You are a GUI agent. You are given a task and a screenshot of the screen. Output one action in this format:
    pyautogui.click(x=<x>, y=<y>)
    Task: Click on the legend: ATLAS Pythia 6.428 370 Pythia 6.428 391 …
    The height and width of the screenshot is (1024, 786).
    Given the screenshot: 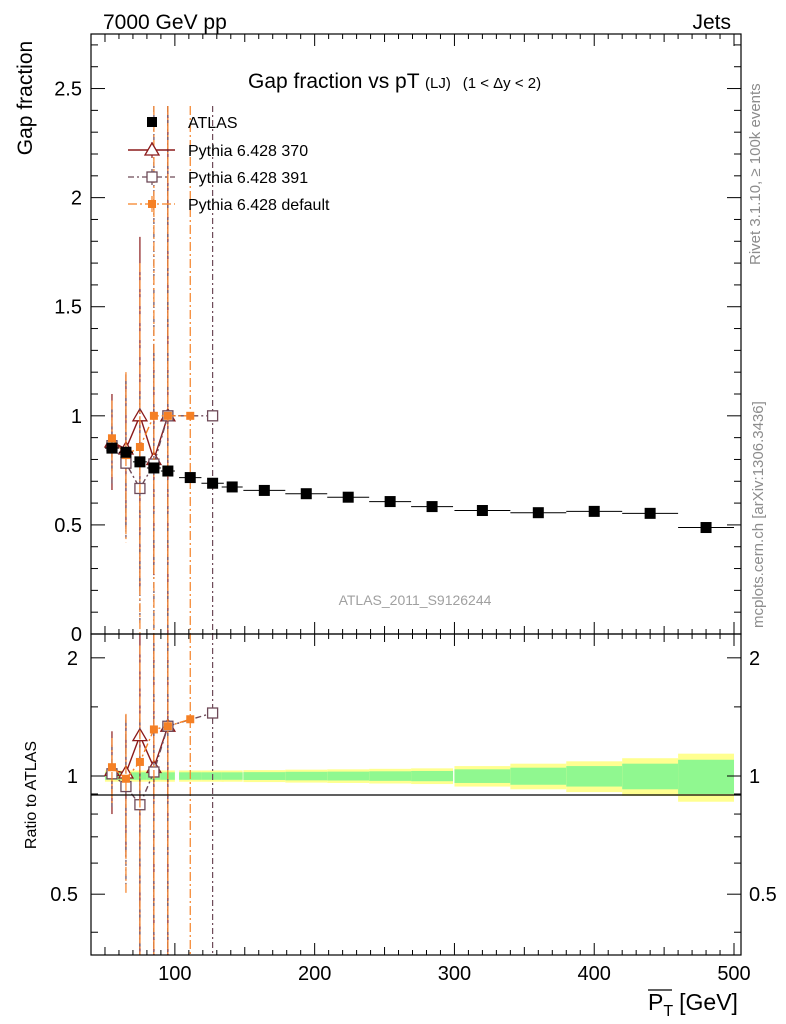 What is the action you would take?
    pyautogui.click(x=229, y=164)
    